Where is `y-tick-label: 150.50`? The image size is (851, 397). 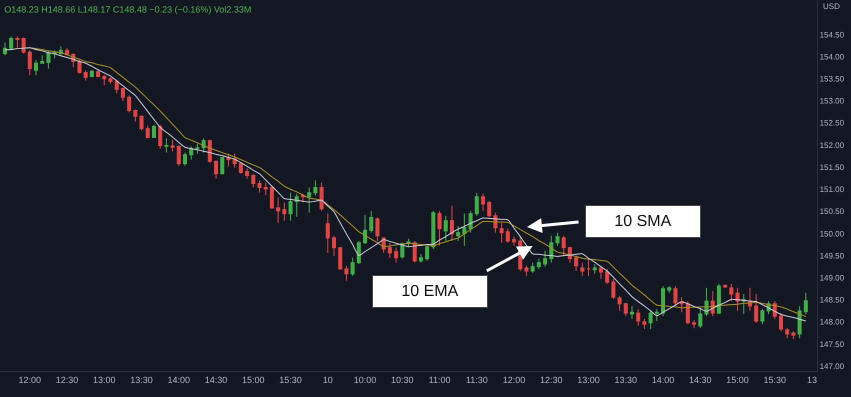
y-tick-label: 150.50 is located at coordinates (832, 211).